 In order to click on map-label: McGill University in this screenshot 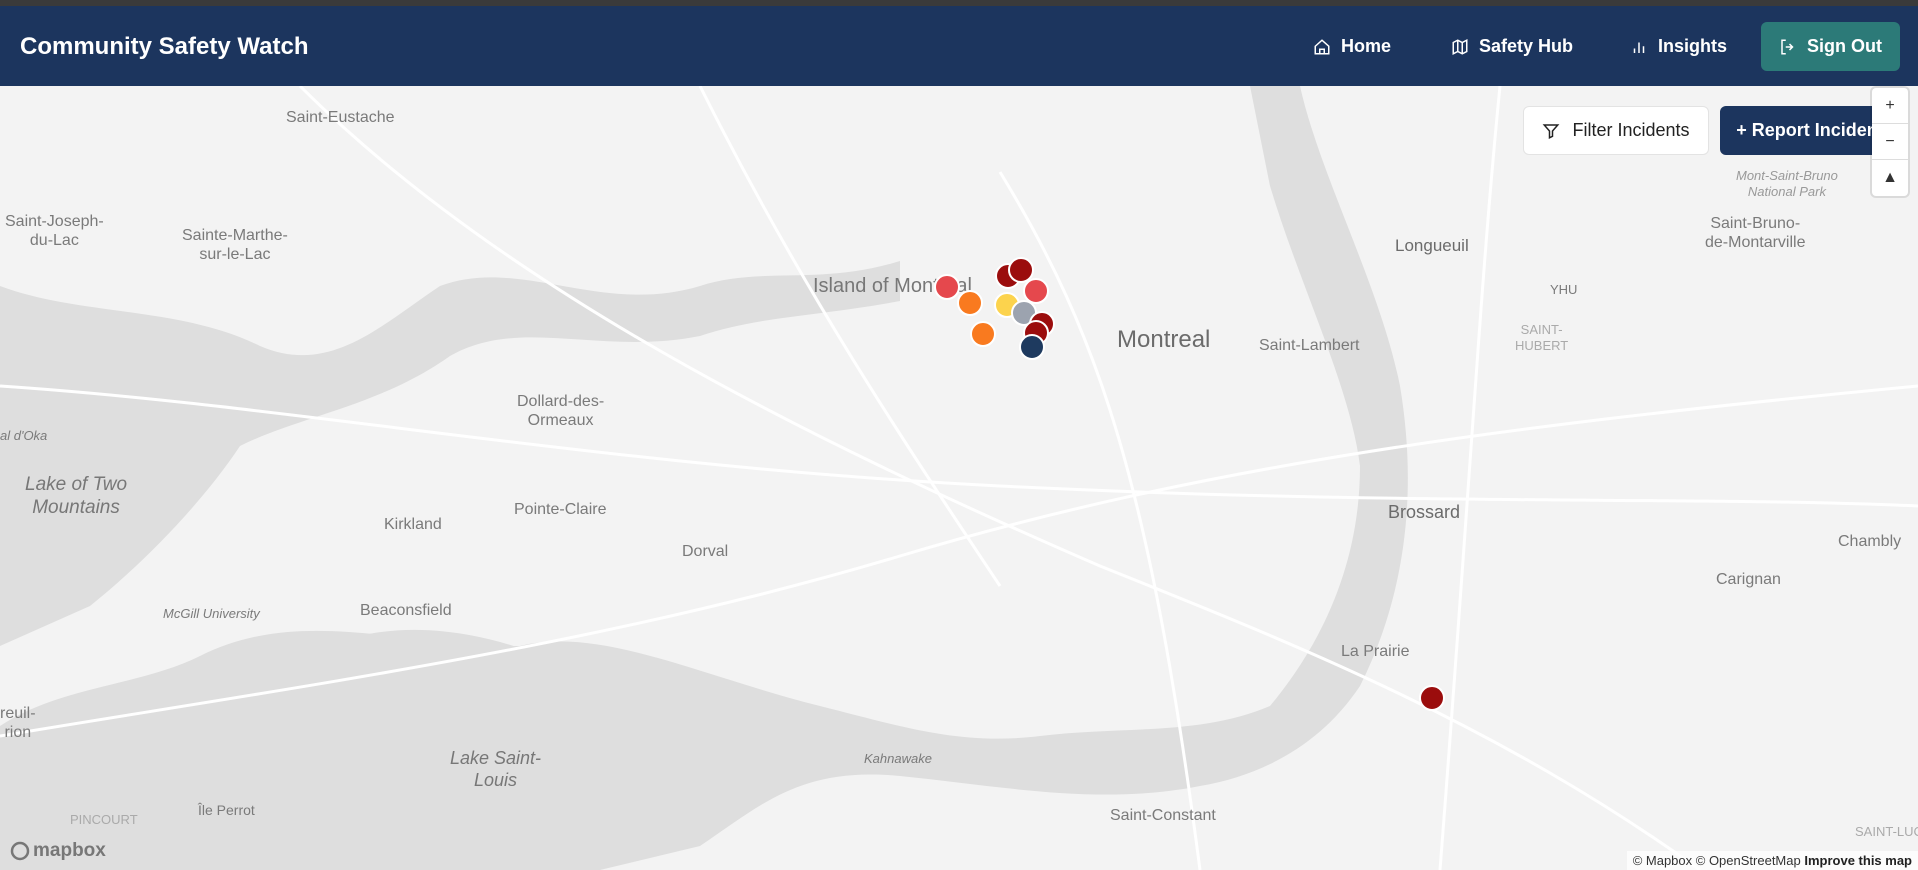, I will do `click(211, 613)`.